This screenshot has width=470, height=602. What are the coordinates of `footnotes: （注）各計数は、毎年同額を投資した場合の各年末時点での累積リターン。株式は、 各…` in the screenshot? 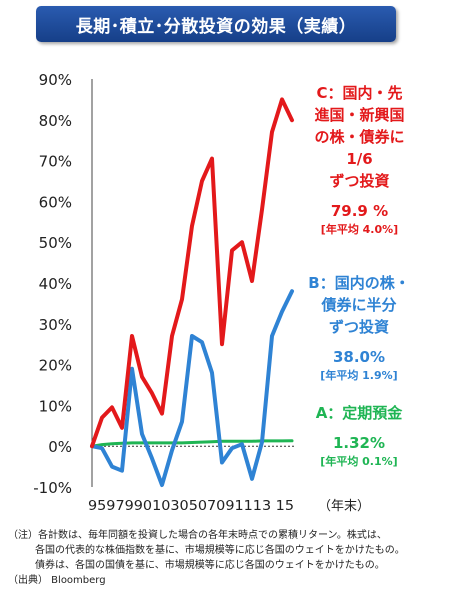 It's located at (238, 558).